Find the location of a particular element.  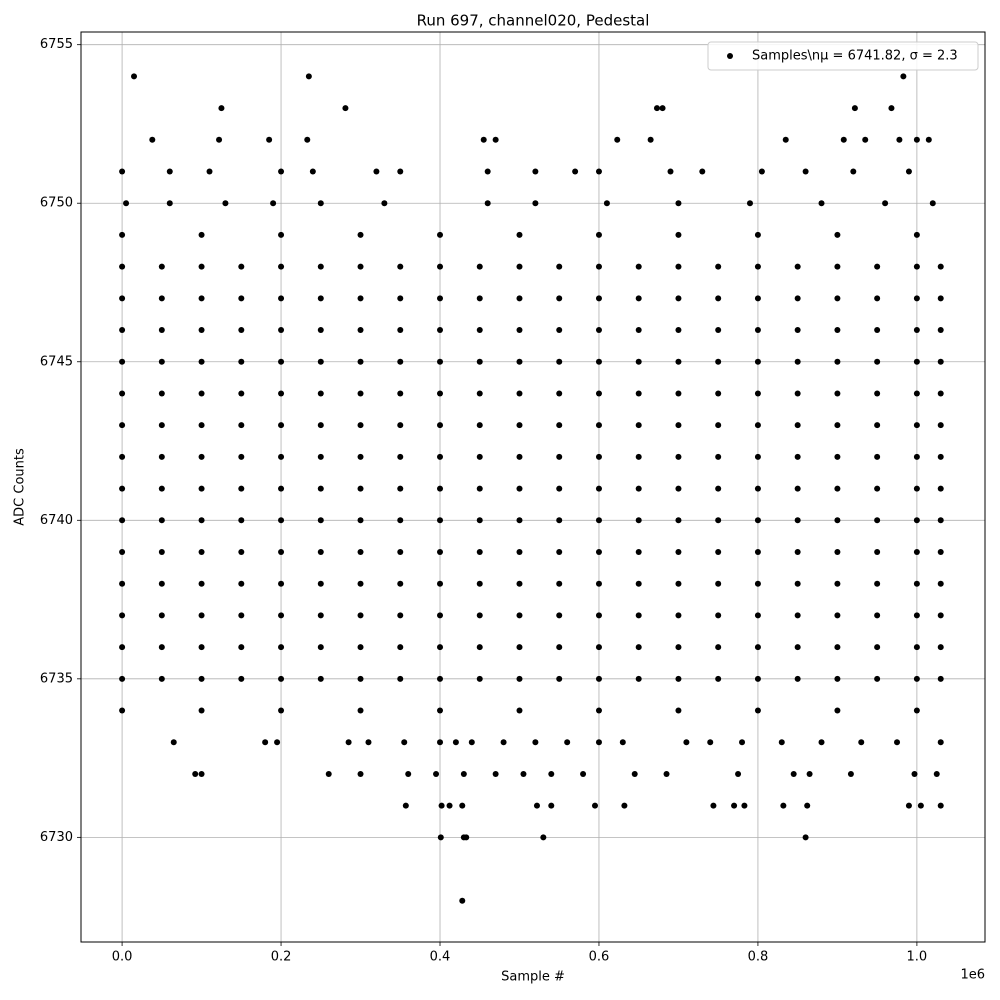

x-tick-label: 0.0 is located at coordinates (122, 957).